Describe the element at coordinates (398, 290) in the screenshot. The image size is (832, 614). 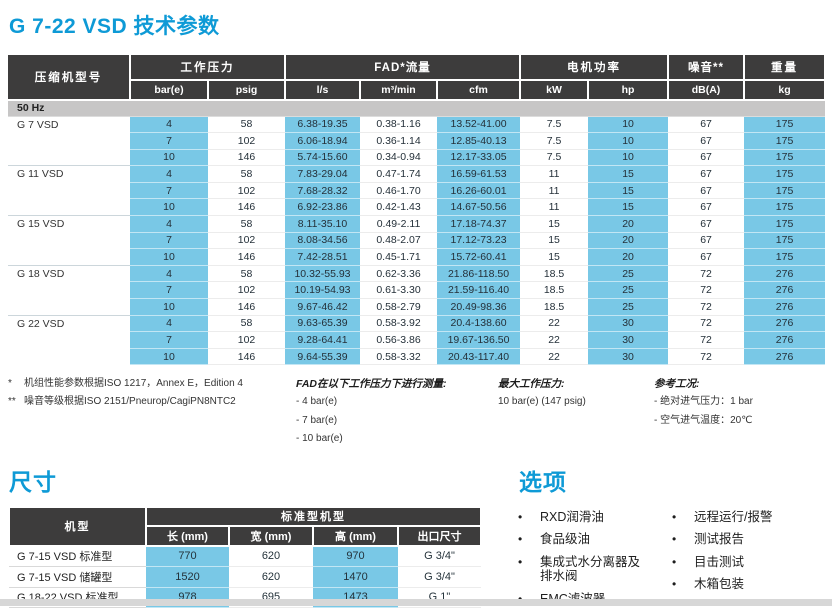
I see `cell-m3min: 0.61-3.30` at that location.